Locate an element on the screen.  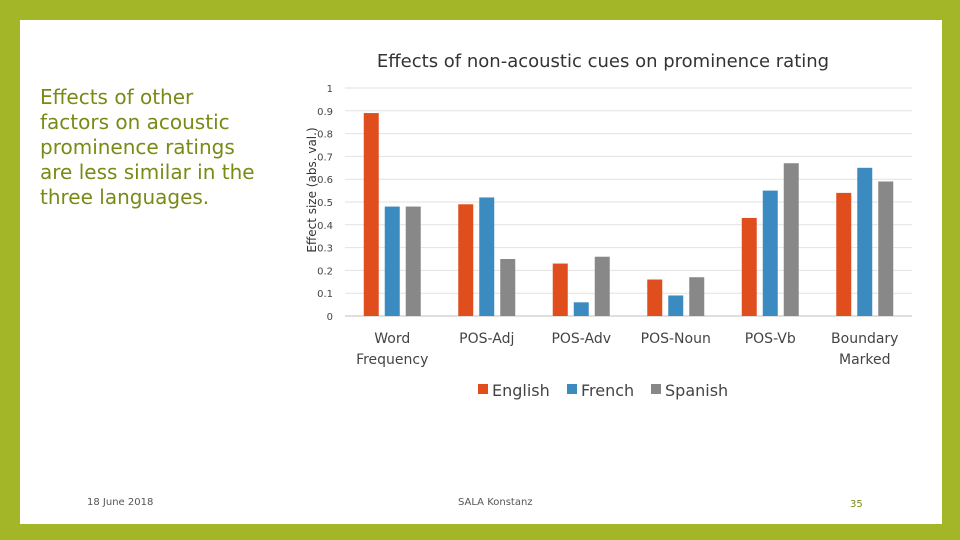
y-tick-label: 0.9 is located at coordinates (325, 112).